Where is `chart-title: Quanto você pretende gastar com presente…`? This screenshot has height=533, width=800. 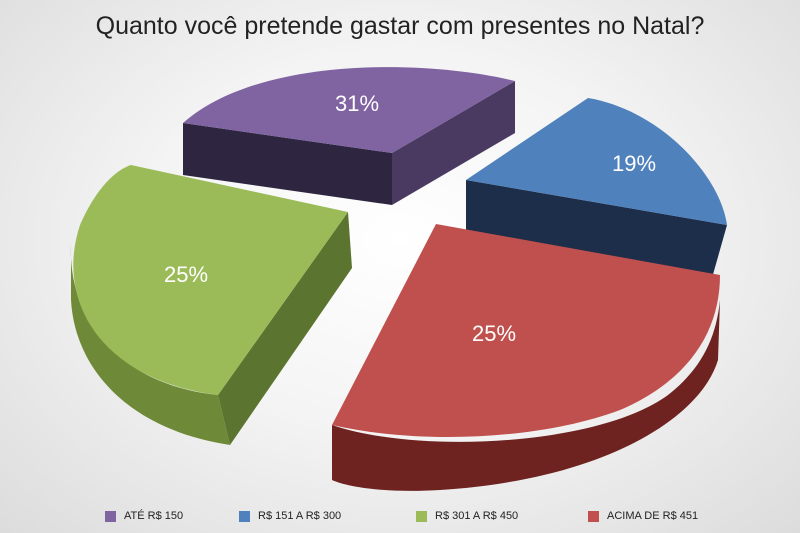 chart-title: Quanto você pretende gastar com presente… is located at coordinates (400, 26).